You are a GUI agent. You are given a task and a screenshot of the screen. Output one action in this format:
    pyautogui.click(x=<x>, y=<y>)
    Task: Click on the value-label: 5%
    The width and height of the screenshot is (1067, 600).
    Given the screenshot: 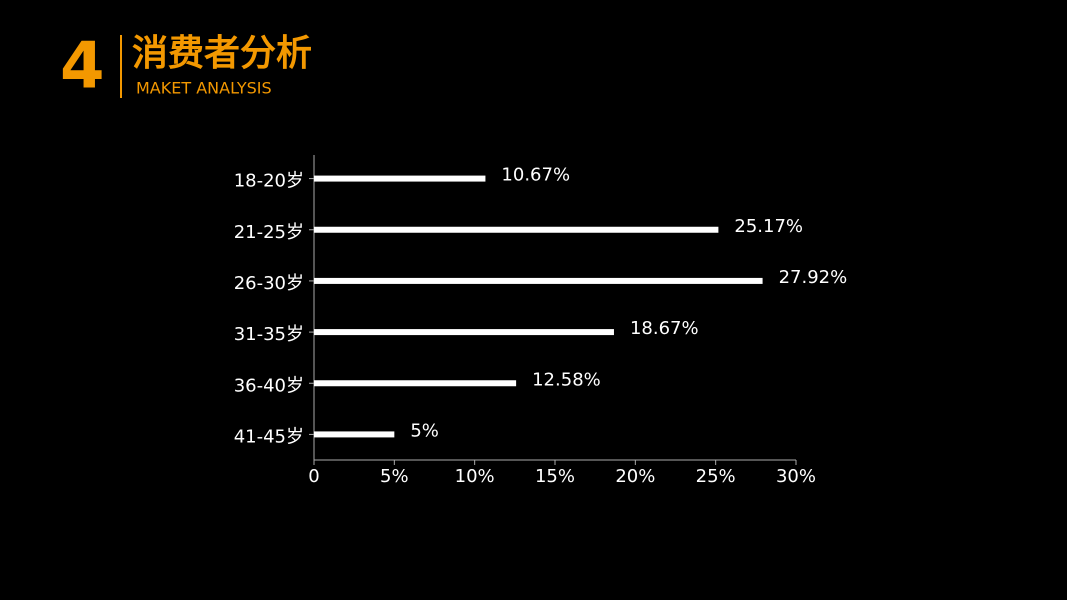 What is the action you would take?
    pyautogui.click(x=424, y=430)
    